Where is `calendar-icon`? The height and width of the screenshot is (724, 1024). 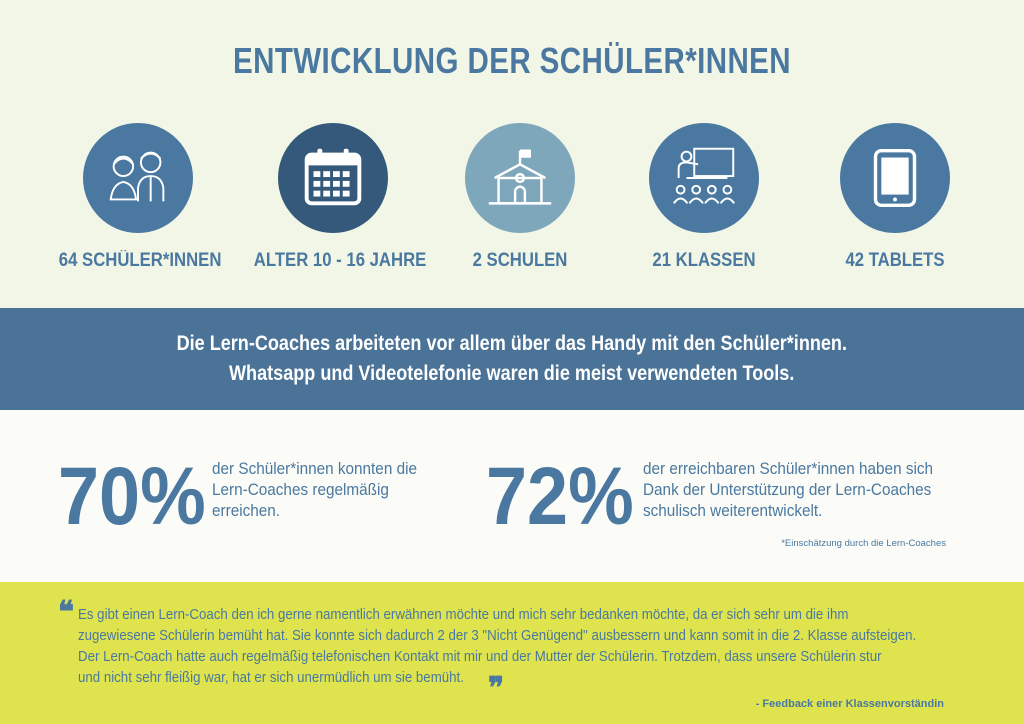 calendar-icon is located at coordinates (333, 178).